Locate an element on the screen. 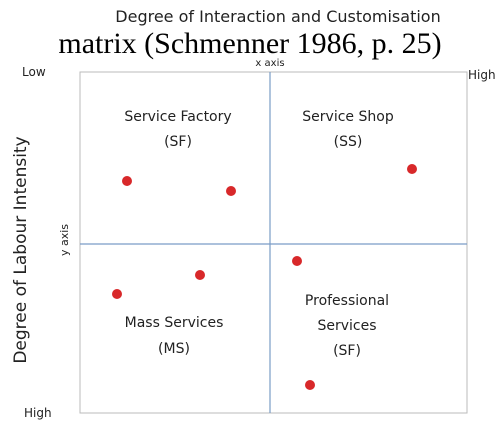 This screenshot has height=427, width=503. quadrant-label: Services is located at coordinates (346, 326).